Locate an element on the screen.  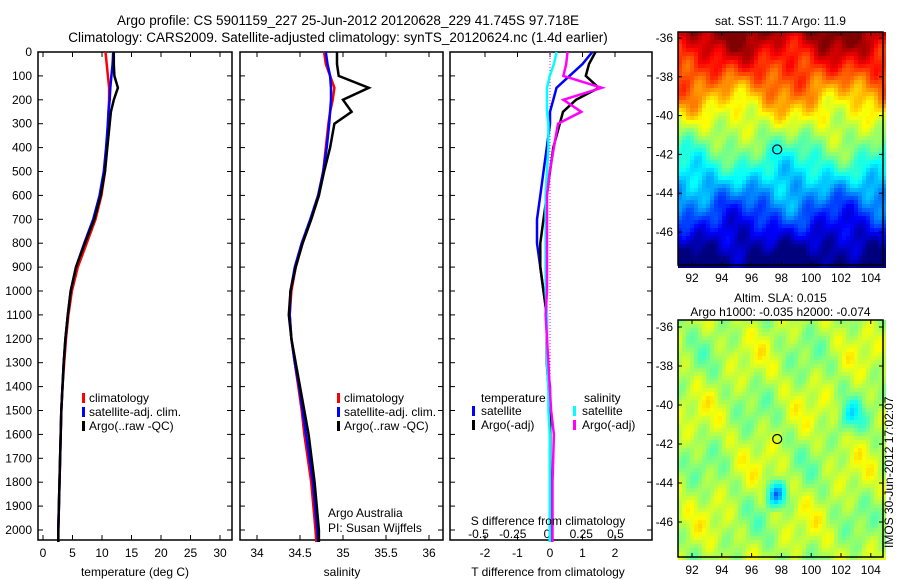
x-tick-label: 0.25 is located at coordinates (582, 534).